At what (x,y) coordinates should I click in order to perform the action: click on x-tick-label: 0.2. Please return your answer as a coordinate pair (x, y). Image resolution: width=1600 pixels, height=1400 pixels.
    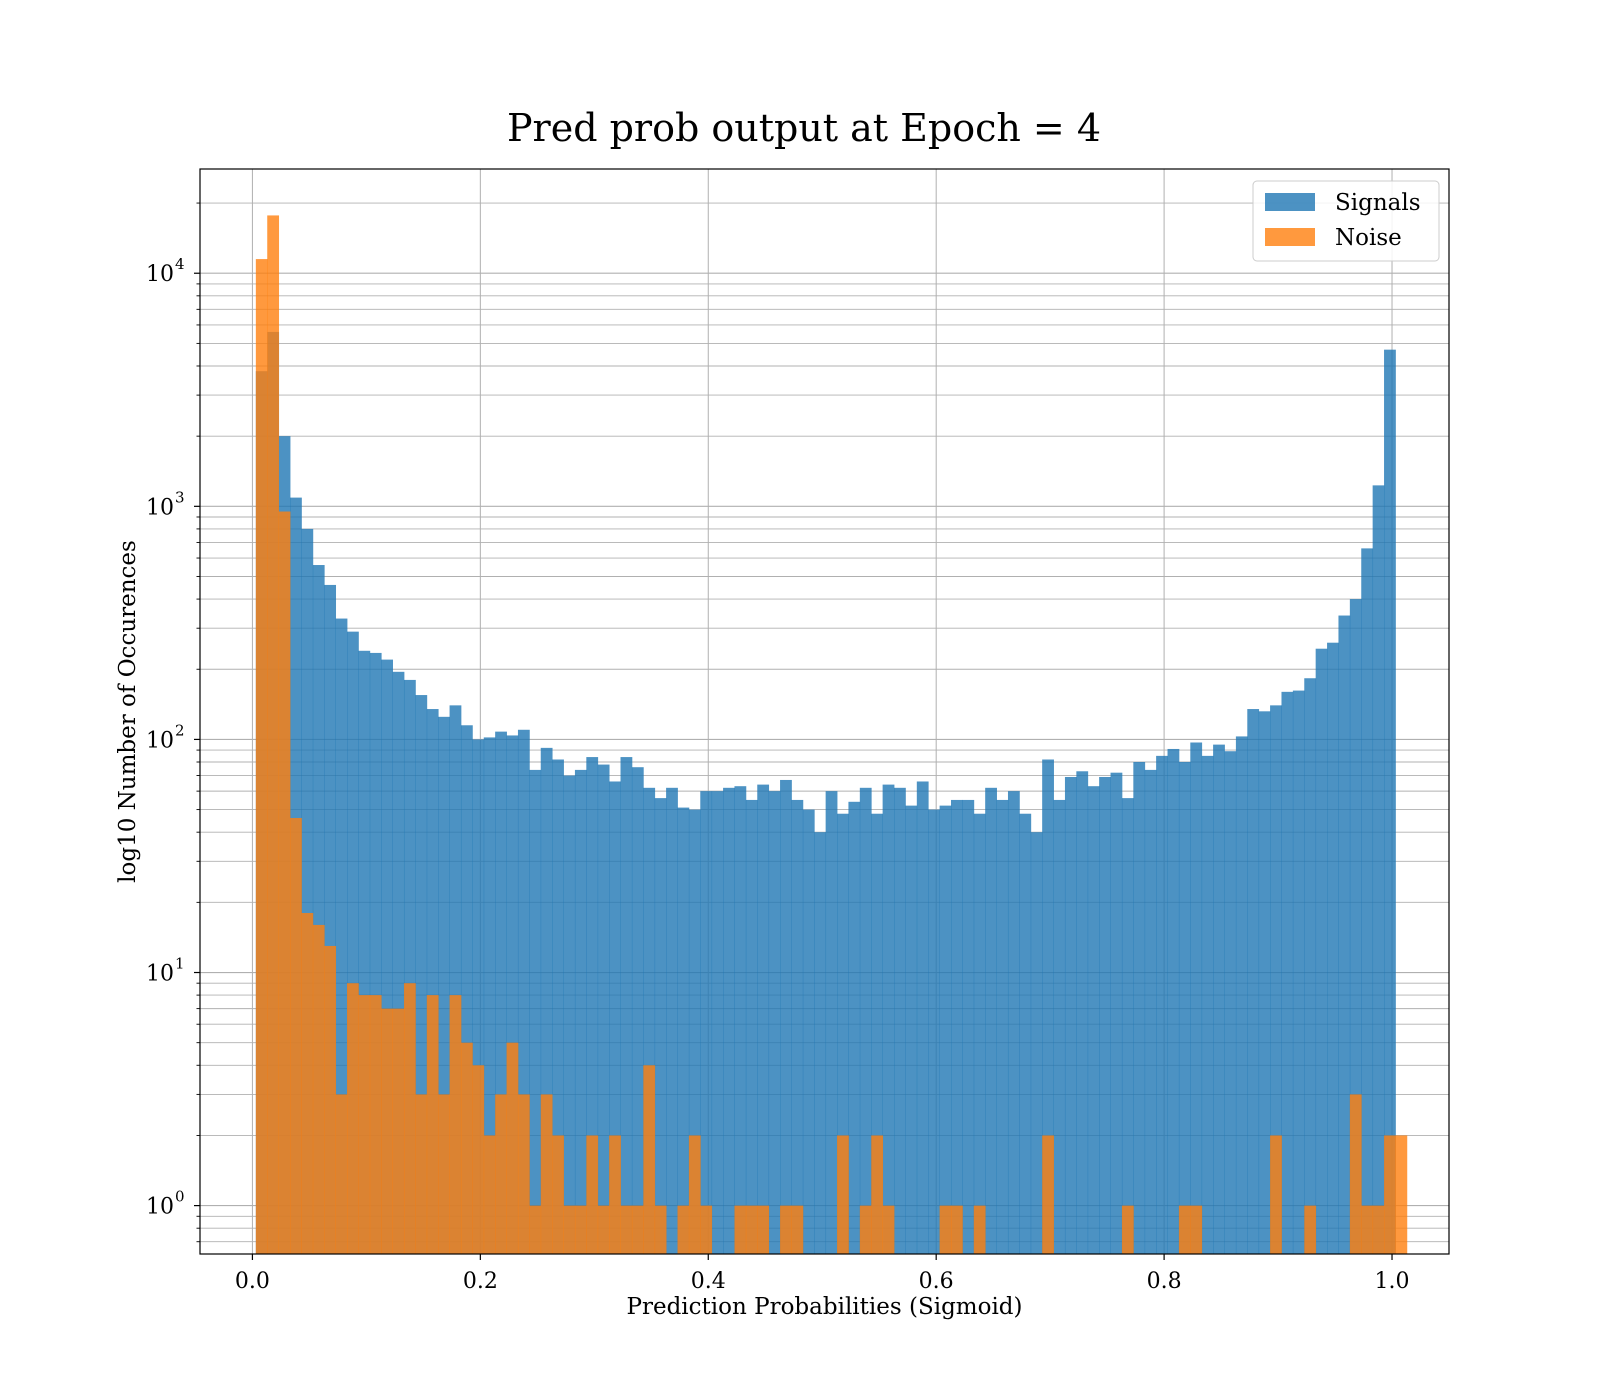
    Looking at the image, I should click on (480, 1281).